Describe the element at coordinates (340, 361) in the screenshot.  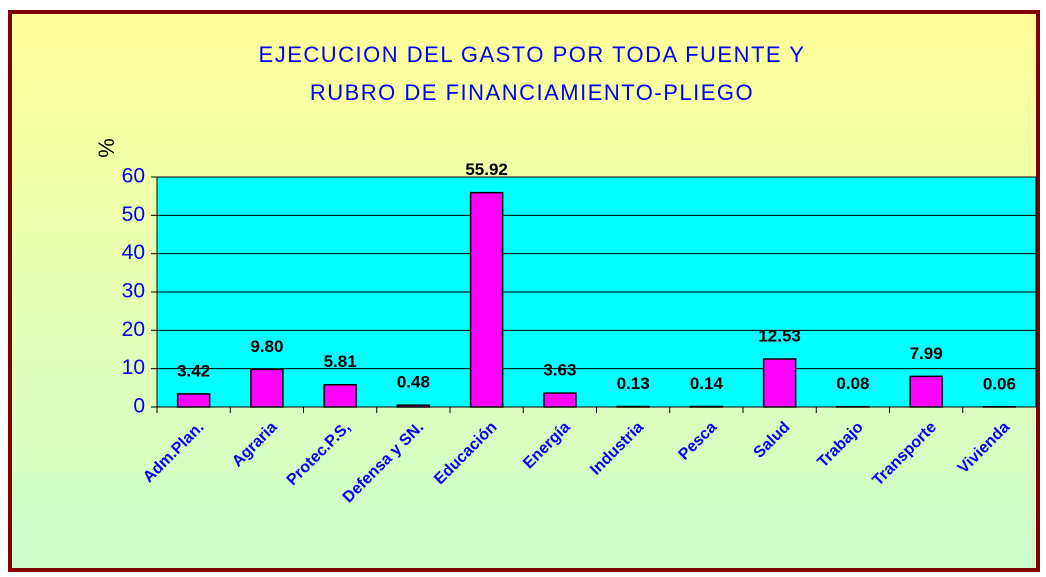
I see `data-label: 5.81` at that location.